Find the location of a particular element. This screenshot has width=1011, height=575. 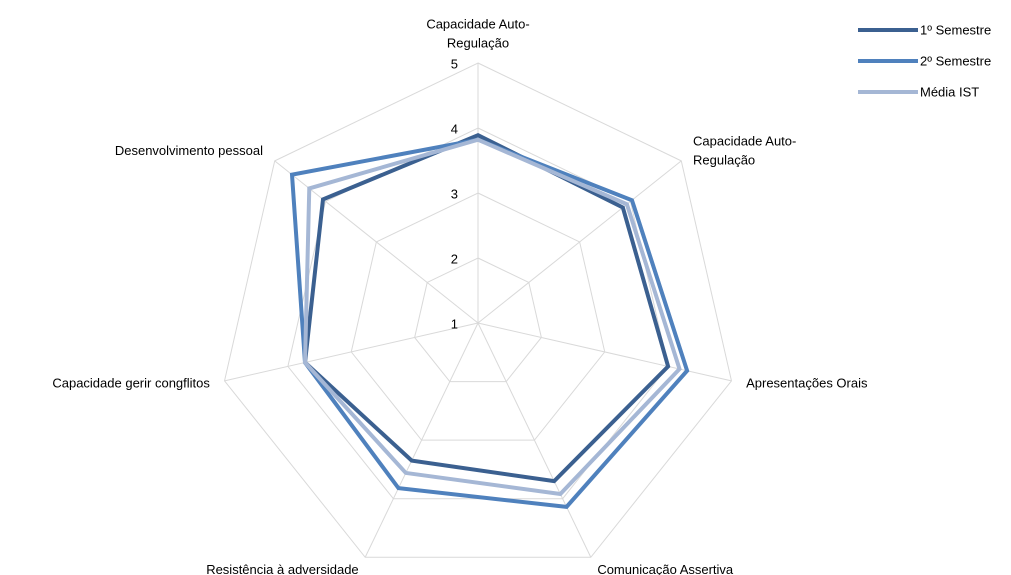

legend-label: Média IST is located at coordinates (949, 91).